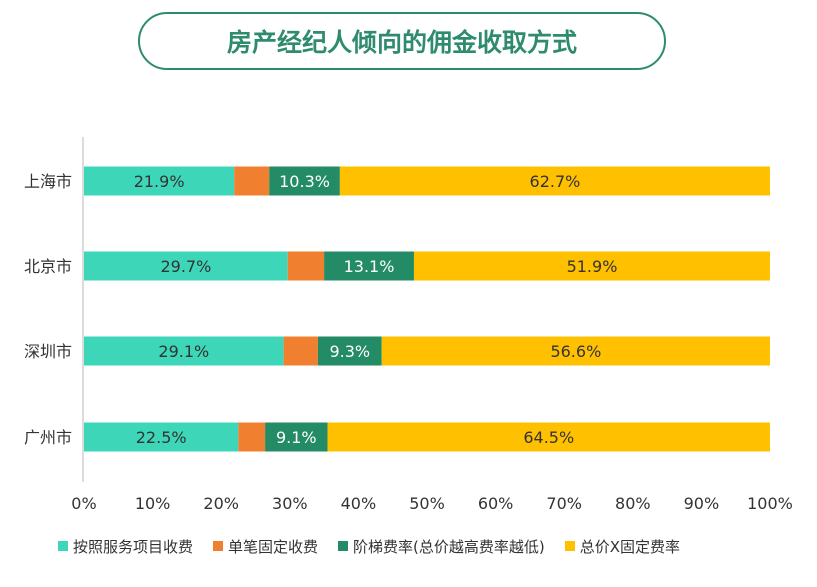 The image size is (817, 587). What do you see at coordinates (427, 503) in the screenshot?
I see `x-tick-label: 50%` at bounding box center [427, 503].